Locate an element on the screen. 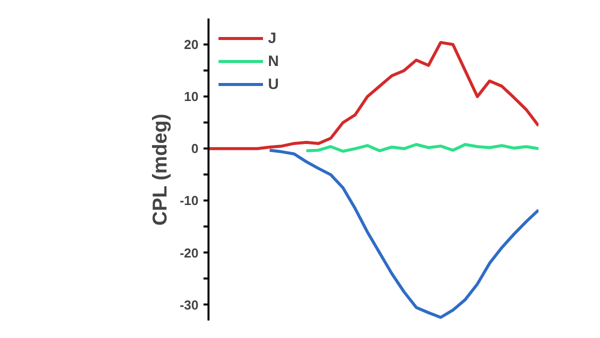 The image size is (600, 338). y-tick-label: 0 is located at coordinates (195, 148).